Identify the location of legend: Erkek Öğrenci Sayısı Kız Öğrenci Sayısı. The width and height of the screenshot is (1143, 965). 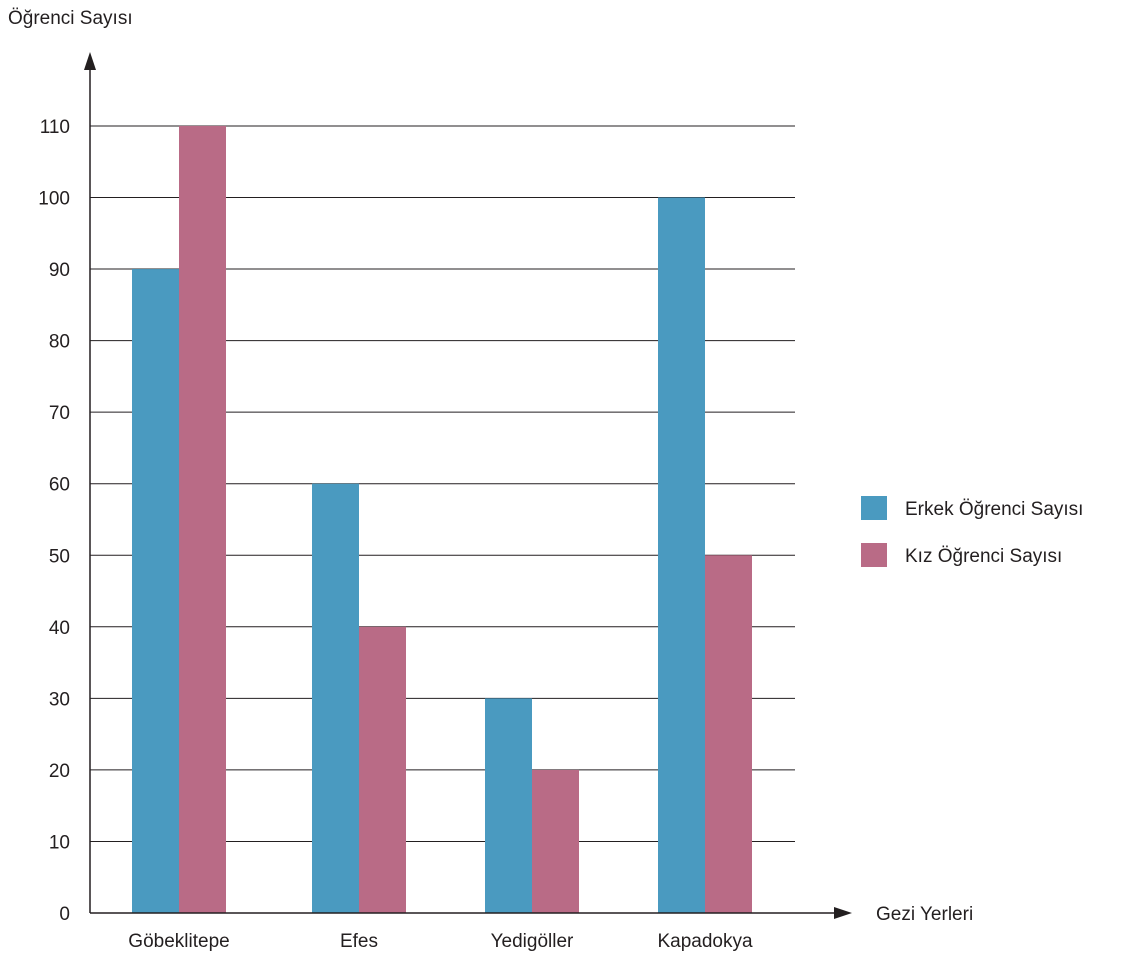
(972, 531).